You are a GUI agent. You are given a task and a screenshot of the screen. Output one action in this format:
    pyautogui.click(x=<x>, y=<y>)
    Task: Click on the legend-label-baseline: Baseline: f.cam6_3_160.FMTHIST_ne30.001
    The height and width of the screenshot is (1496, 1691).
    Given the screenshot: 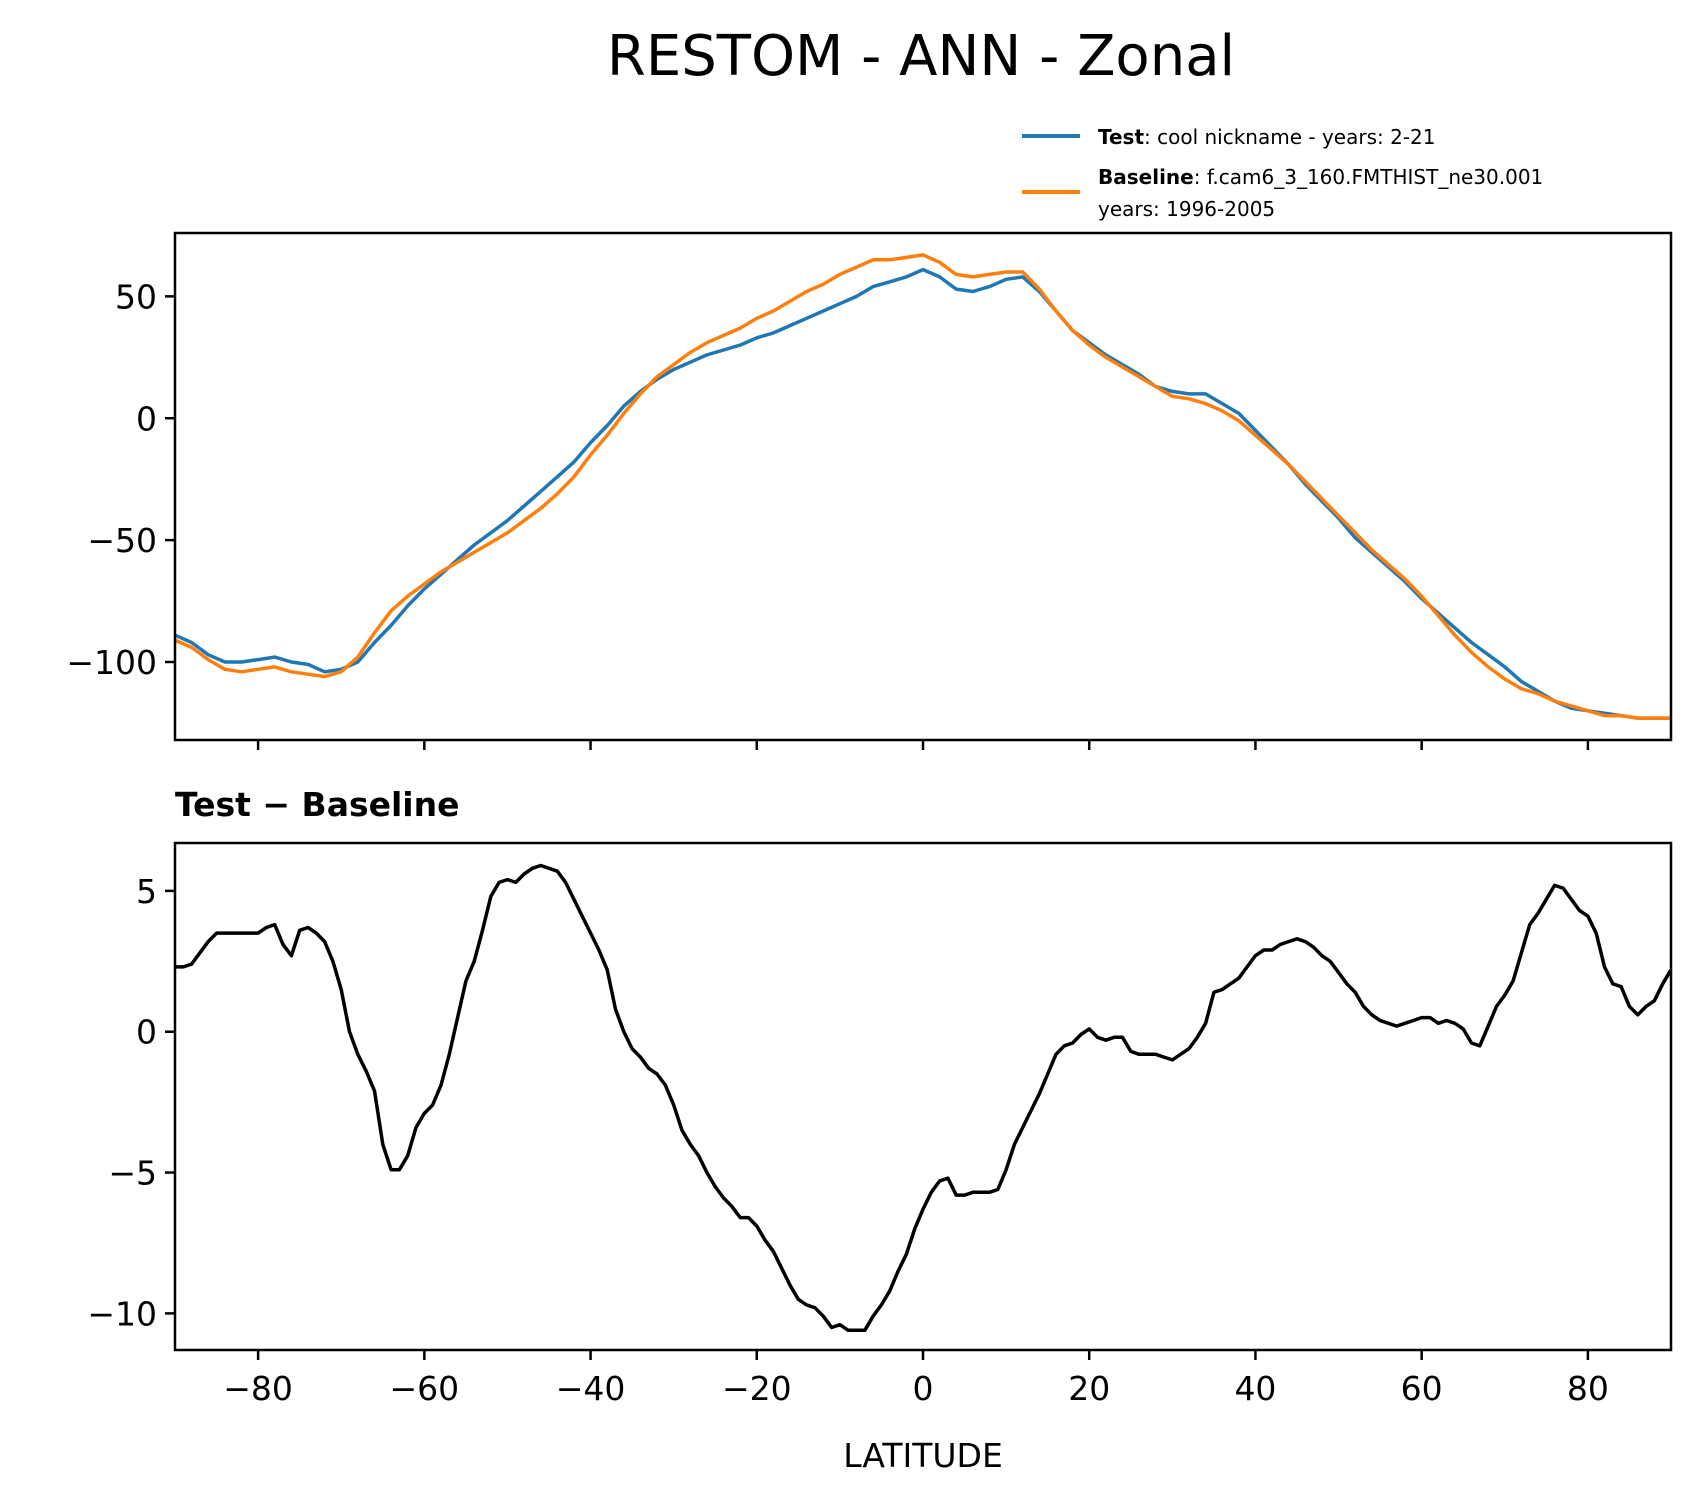 What is the action you would take?
    pyautogui.click(x=1320, y=177)
    